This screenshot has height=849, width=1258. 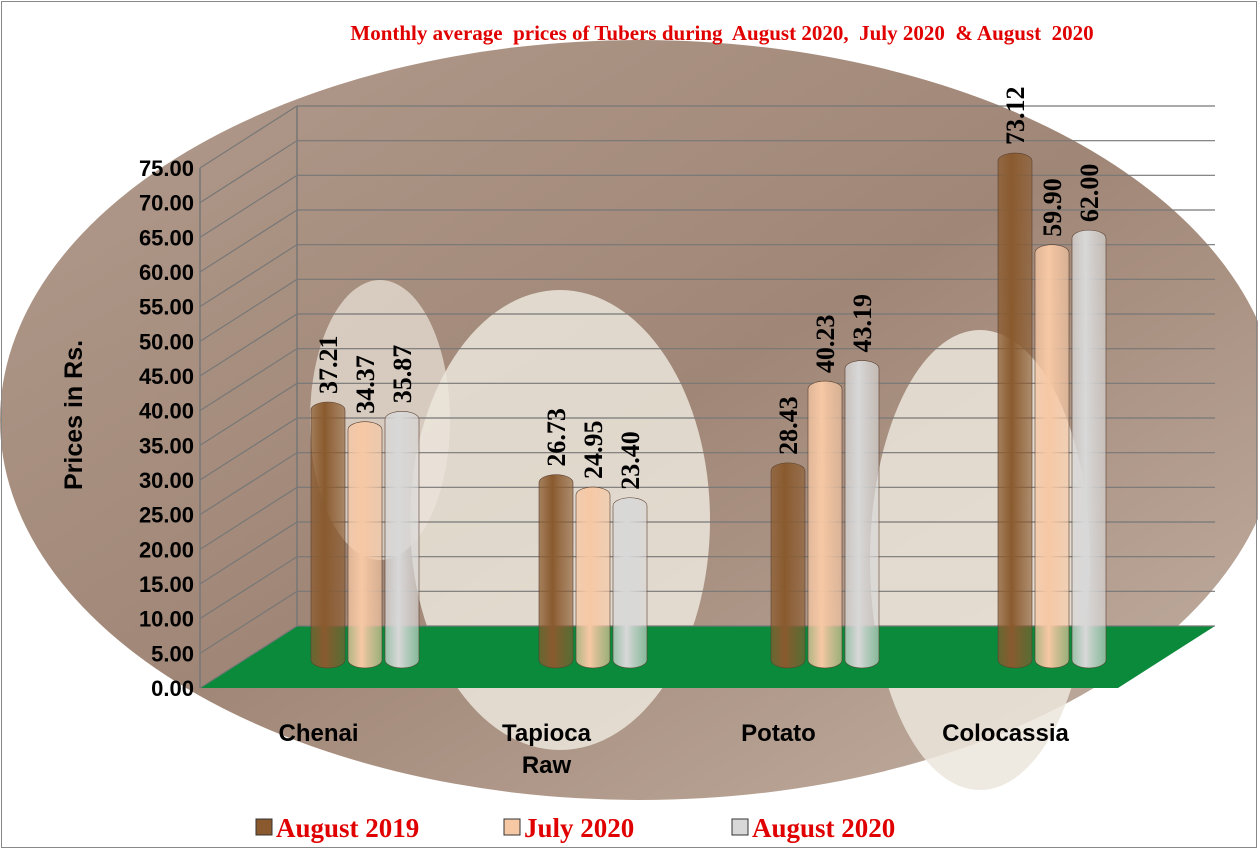 What do you see at coordinates (1052, 207) in the screenshot?
I see `data-label: 59.90` at bounding box center [1052, 207].